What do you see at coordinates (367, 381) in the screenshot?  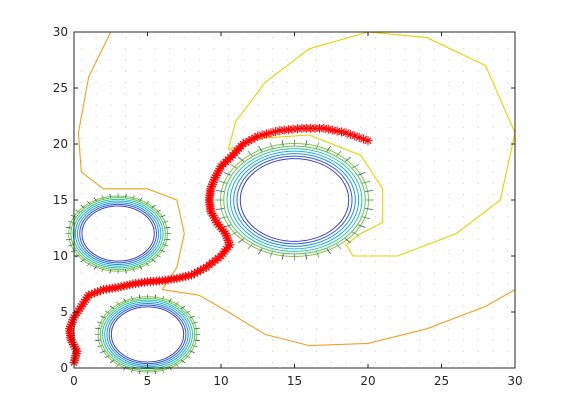 I see `x-tick-label: 20` at bounding box center [367, 381].